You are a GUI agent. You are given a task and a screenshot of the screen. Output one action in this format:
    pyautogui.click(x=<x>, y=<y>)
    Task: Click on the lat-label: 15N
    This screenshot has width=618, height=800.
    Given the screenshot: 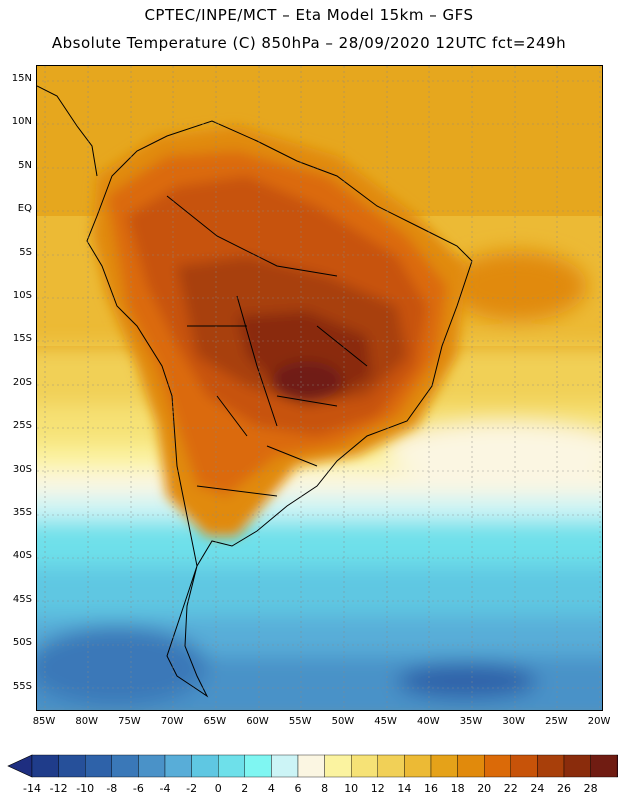 What is the action you would take?
    pyautogui.click(x=21, y=78)
    